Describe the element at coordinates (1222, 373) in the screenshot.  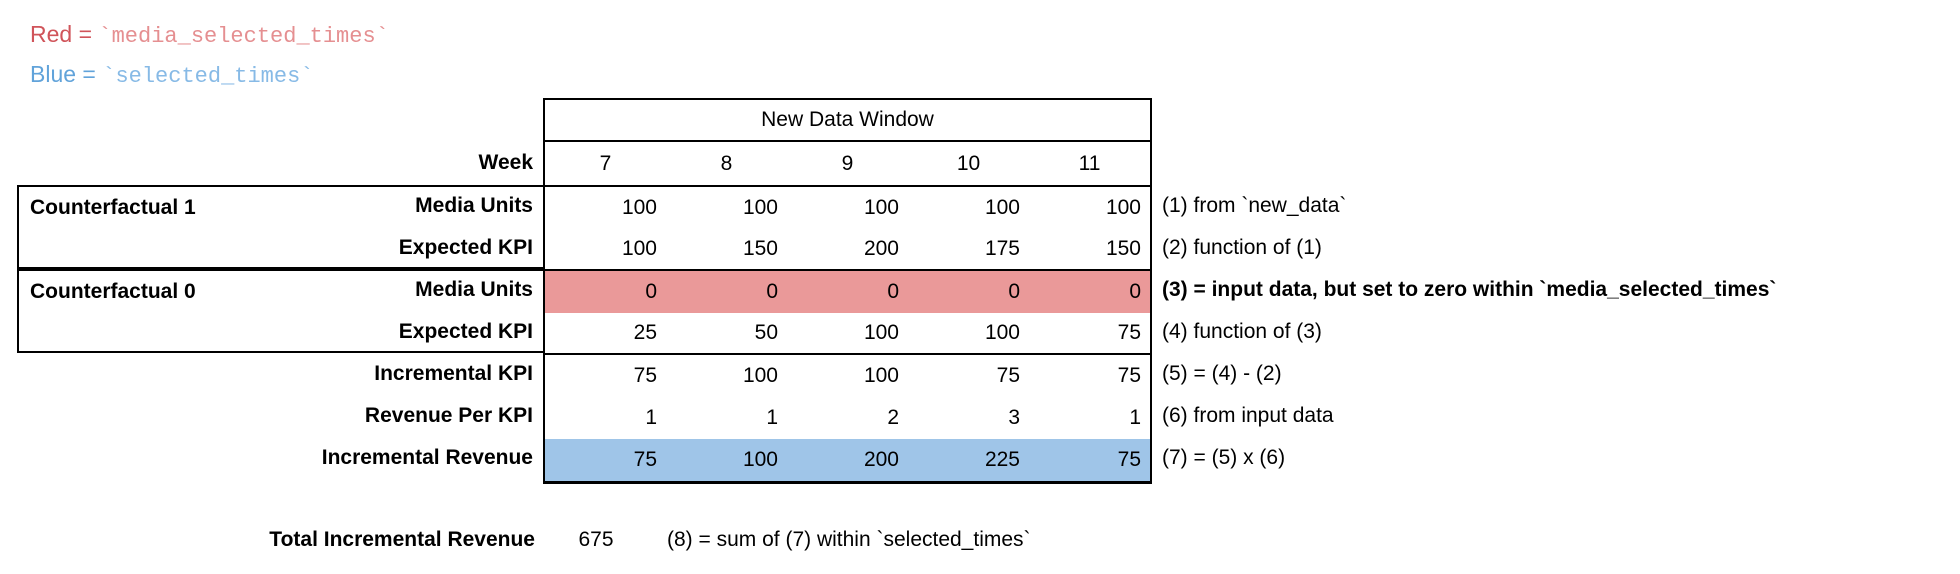
I see `annotation-step-5: (5) = (4) - (2)` at that location.